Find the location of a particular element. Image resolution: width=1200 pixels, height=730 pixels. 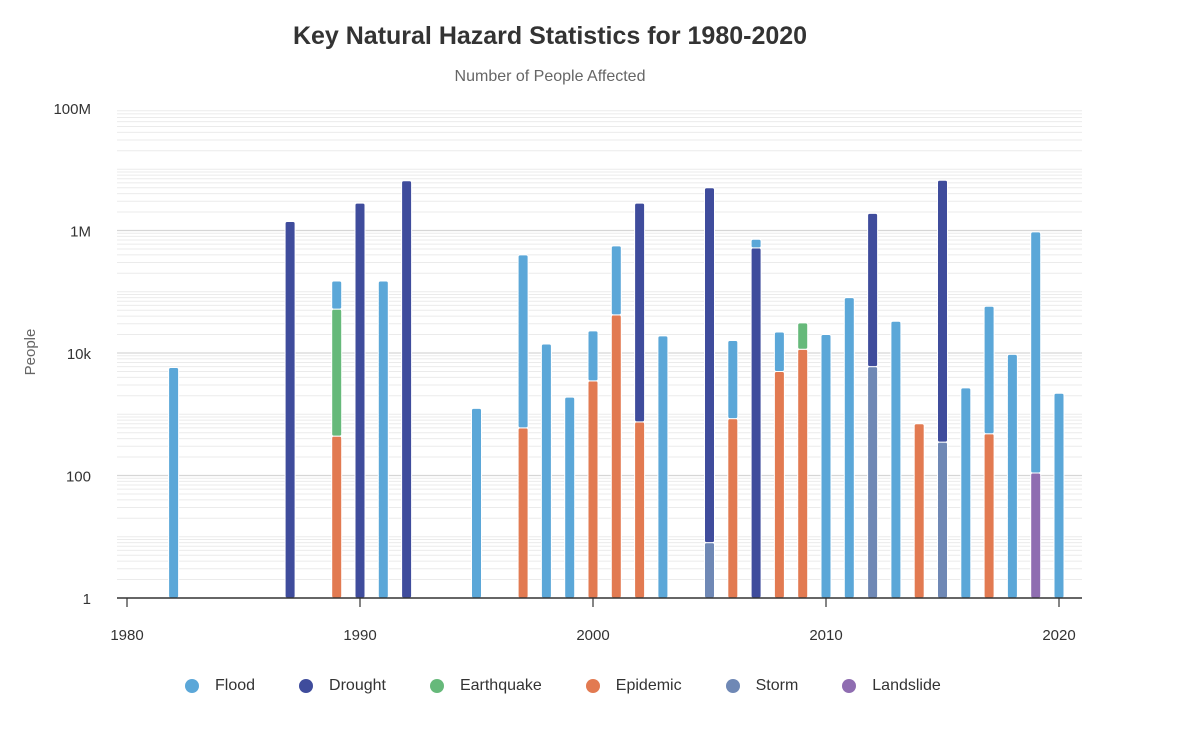

legend-item-epidemic: Epidemic is located at coordinates (633, 686).